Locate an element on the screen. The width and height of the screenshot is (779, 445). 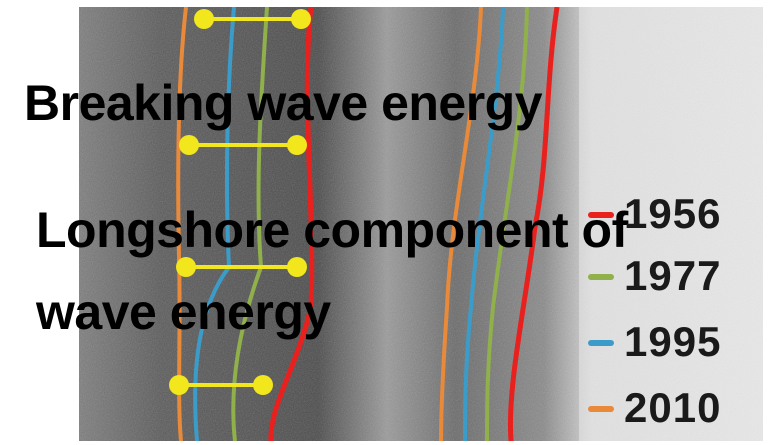
shoreline-1956-seaward is located at coordinates (533, 224).